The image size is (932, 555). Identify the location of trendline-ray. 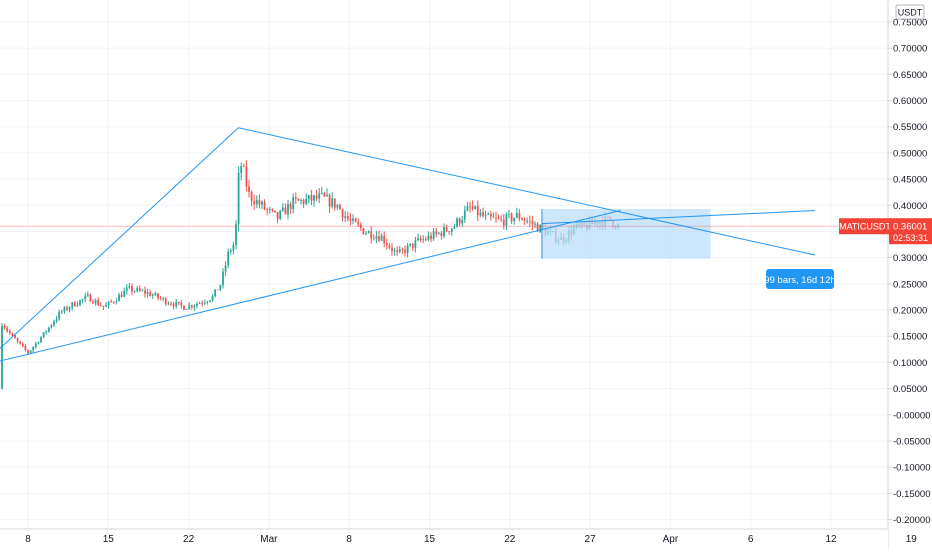
(678, 217).